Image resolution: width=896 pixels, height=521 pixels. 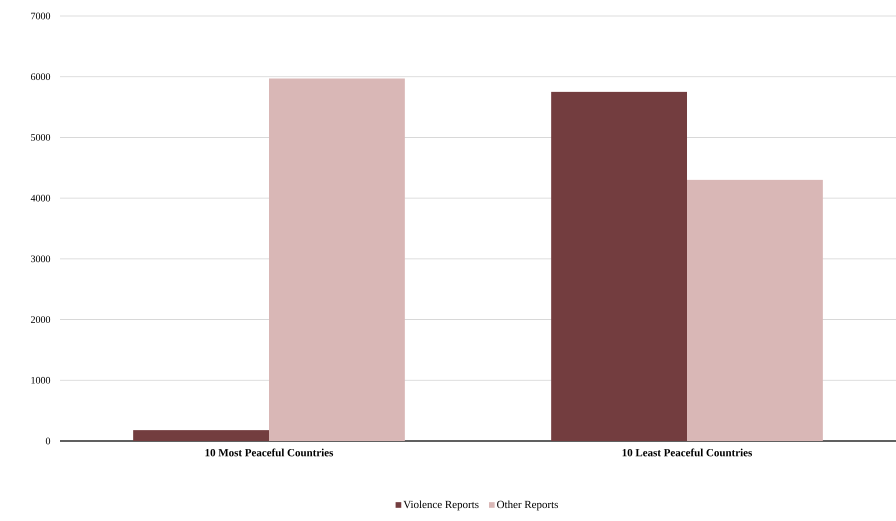 I want to click on legend-label: Other Reports, so click(x=527, y=505).